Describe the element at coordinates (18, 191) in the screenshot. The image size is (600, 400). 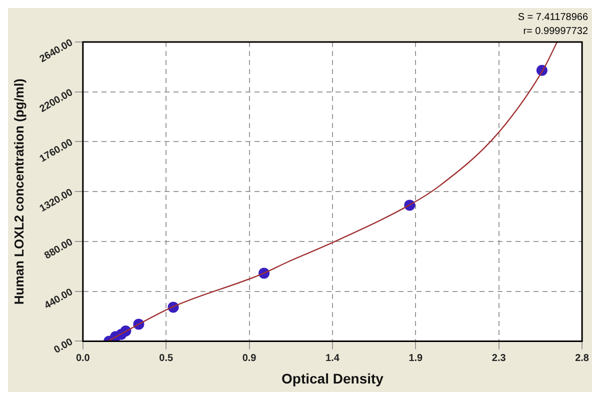
I see `y-axis-title: Human LOXL2 concentration (pg/ml)` at that location.